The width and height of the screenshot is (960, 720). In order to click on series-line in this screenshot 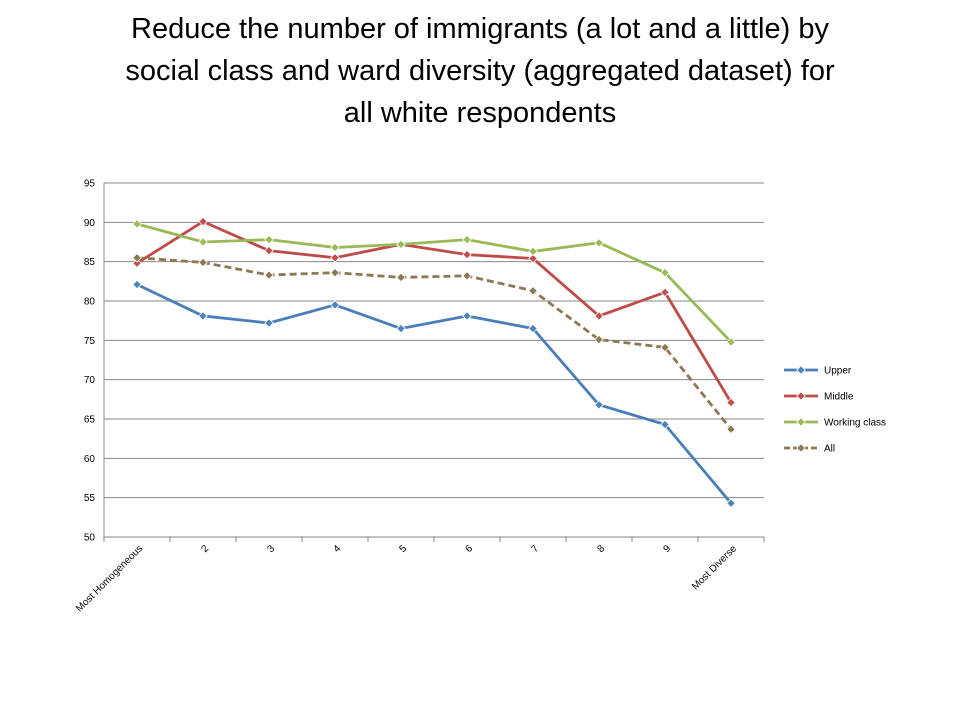, I will do `click(434, 282)`.